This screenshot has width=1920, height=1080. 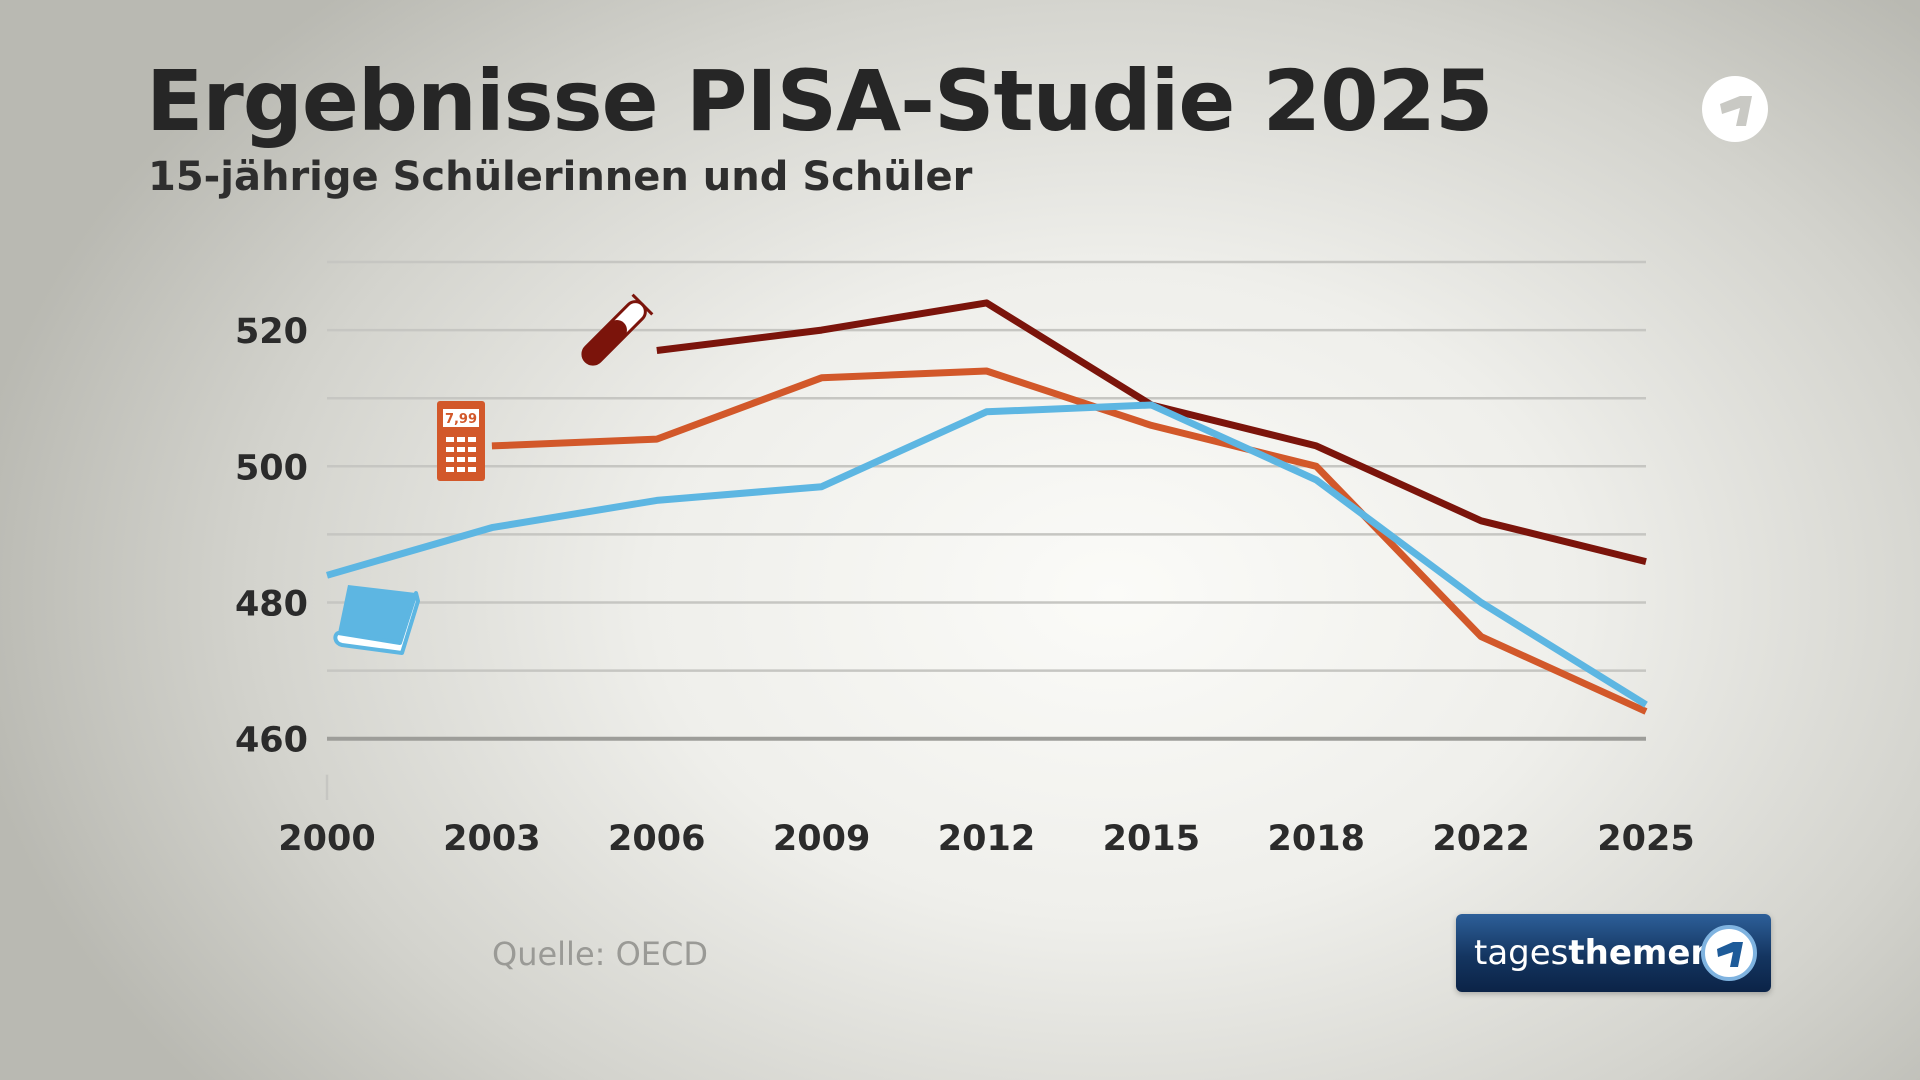 What do you see at coordinates (1316, 839) in the screenshot?
I see `x-tick-label: 2018` at bounding box center [1316, 839].